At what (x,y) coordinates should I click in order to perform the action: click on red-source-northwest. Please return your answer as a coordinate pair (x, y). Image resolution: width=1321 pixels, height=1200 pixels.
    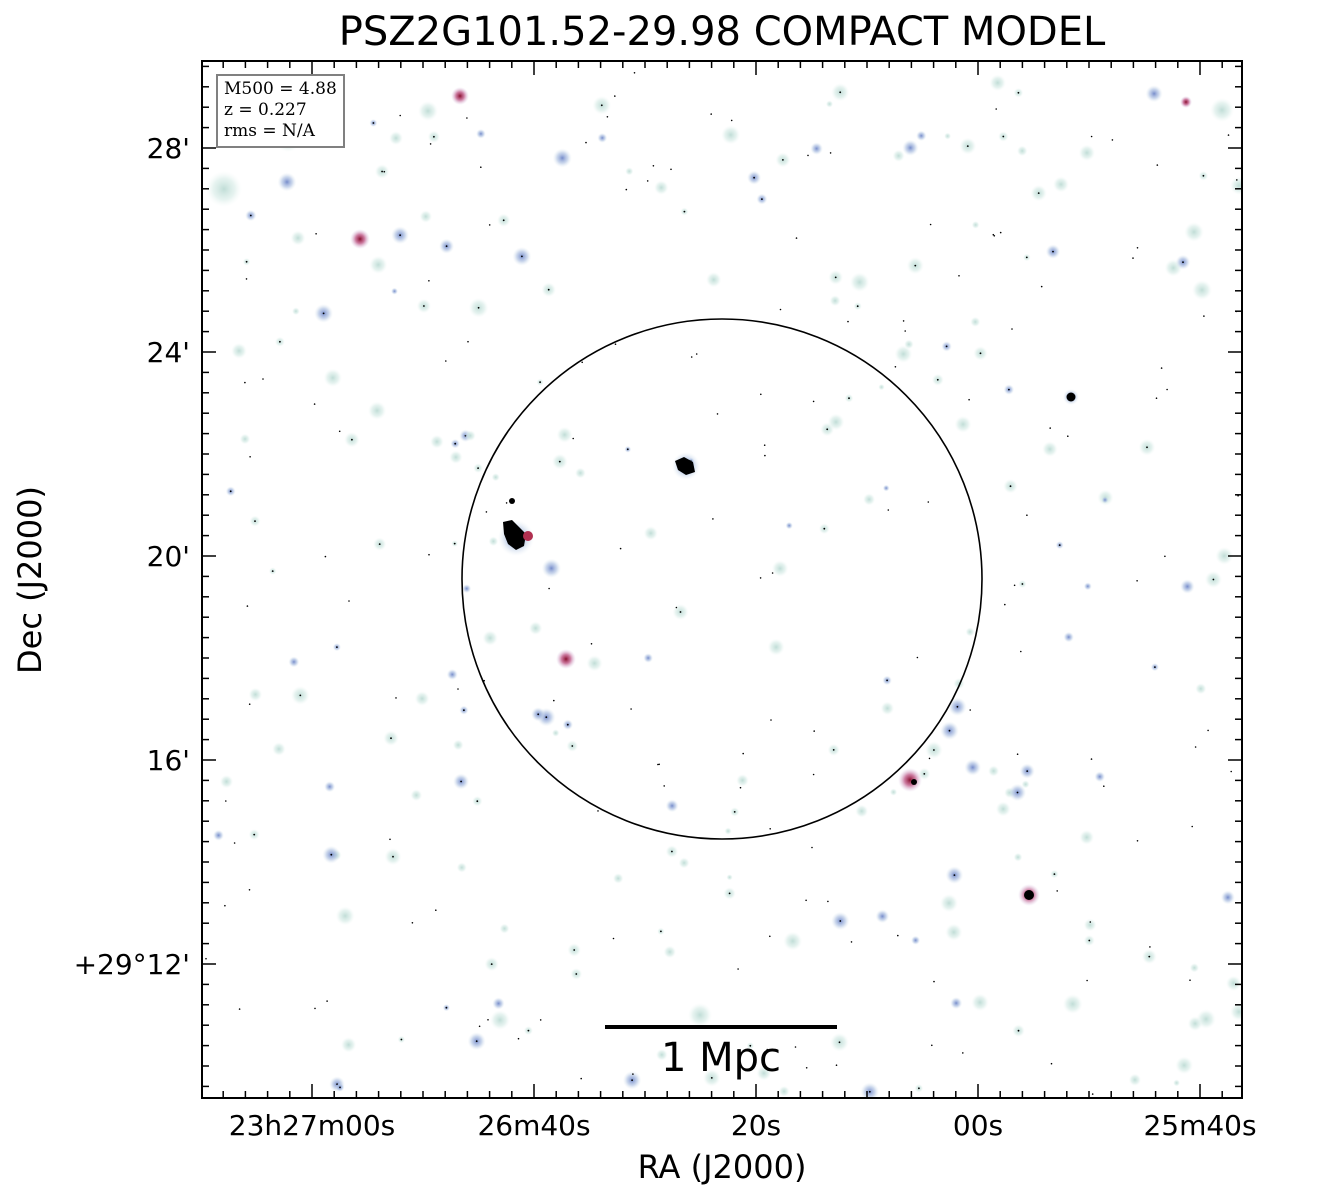
    Looking at the image, I should click on (771, 168).